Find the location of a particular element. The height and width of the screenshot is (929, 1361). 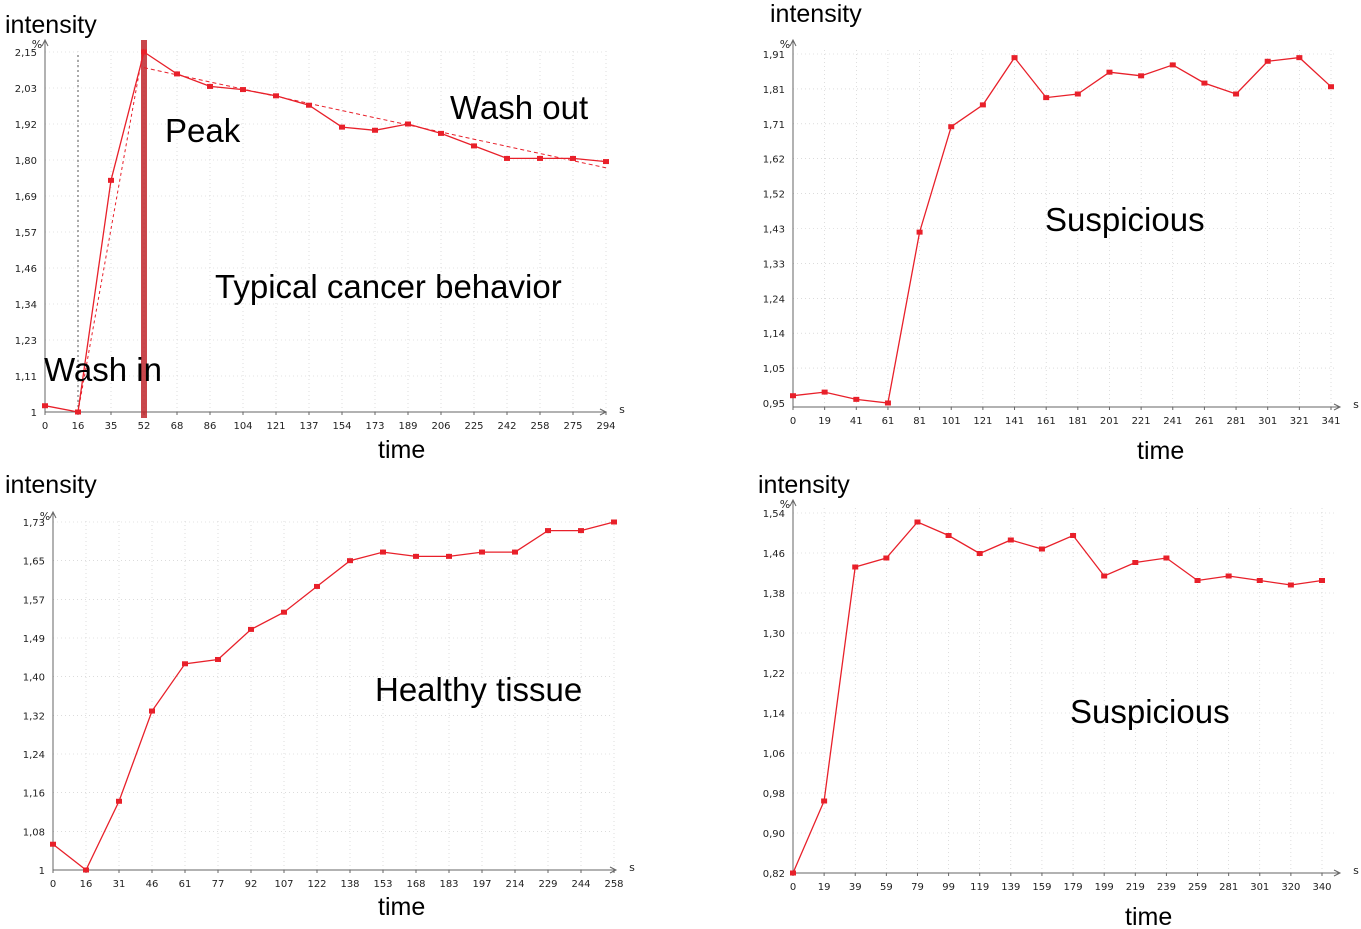

x-tick-label: 41 is located at coordinates (856, 421).